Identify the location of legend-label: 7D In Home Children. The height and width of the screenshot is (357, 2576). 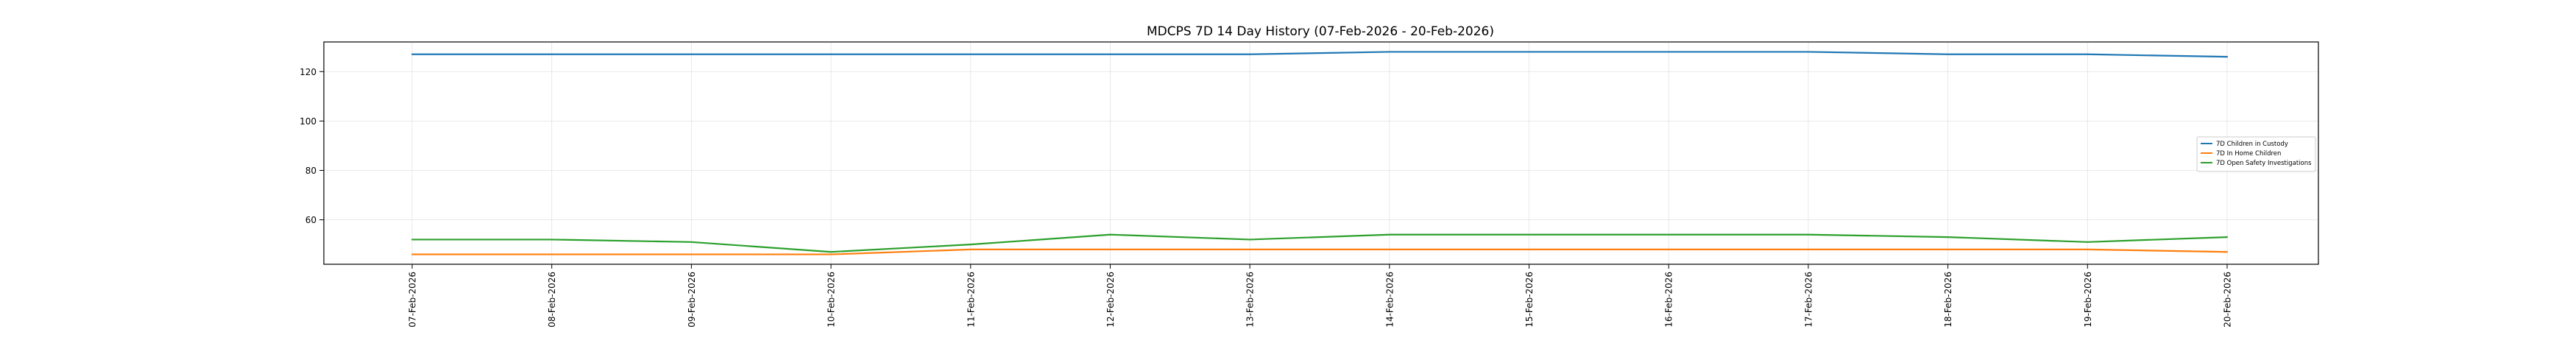
(2248, 154).